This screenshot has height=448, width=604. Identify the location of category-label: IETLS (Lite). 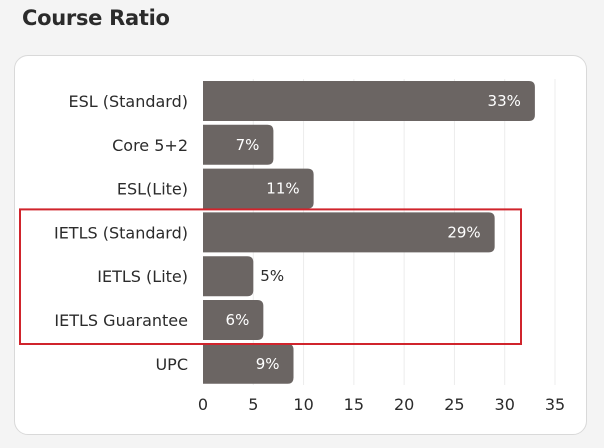
(142, 276).